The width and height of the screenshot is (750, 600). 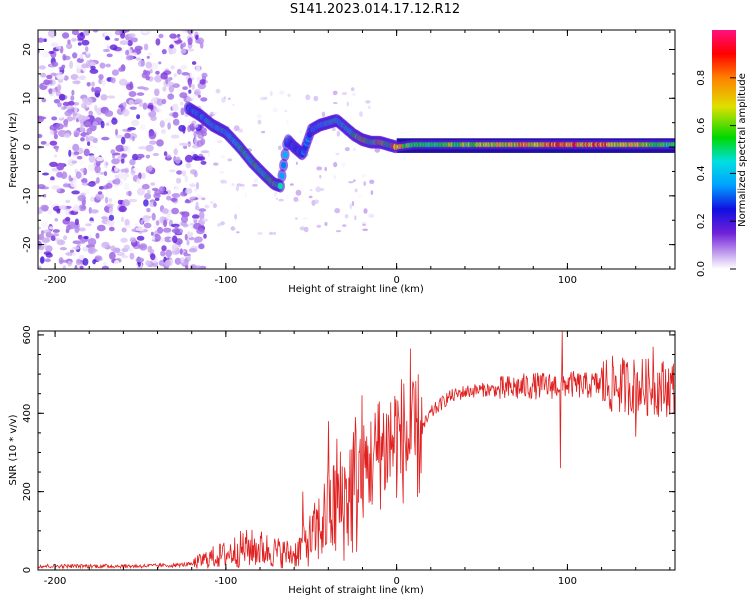 What do you see at coordinates (701, 78) in the screenshot?
I see `colorbar-tick-label: 0.8` at bounding box center [701, 78].